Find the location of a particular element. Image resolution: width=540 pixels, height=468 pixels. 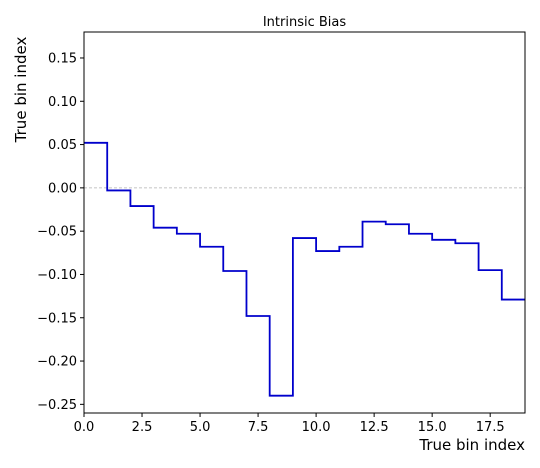

x-tick-label: 10.0 is located at coordinates (316, 427).